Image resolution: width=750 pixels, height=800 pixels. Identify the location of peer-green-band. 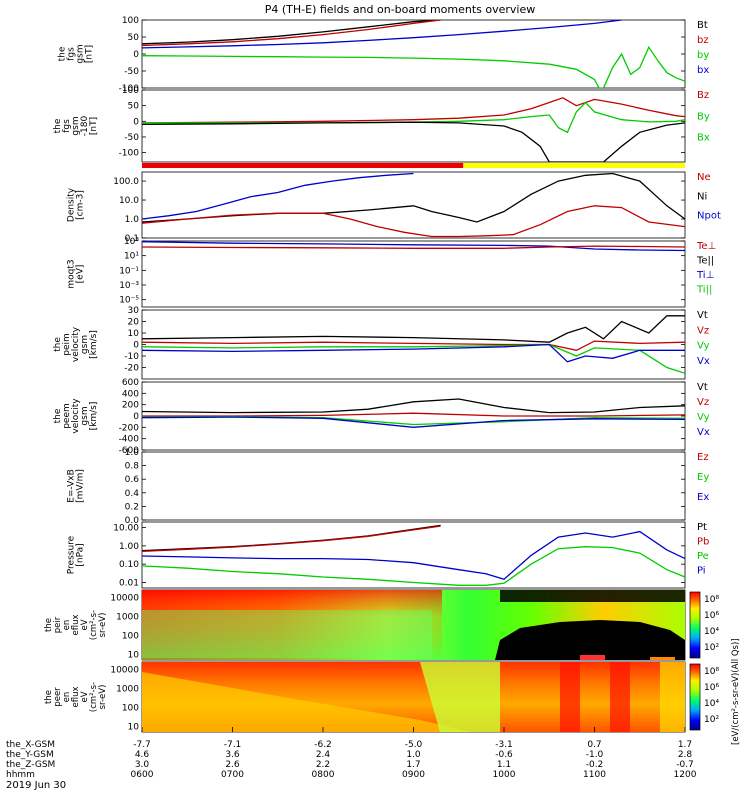
(306, 702).